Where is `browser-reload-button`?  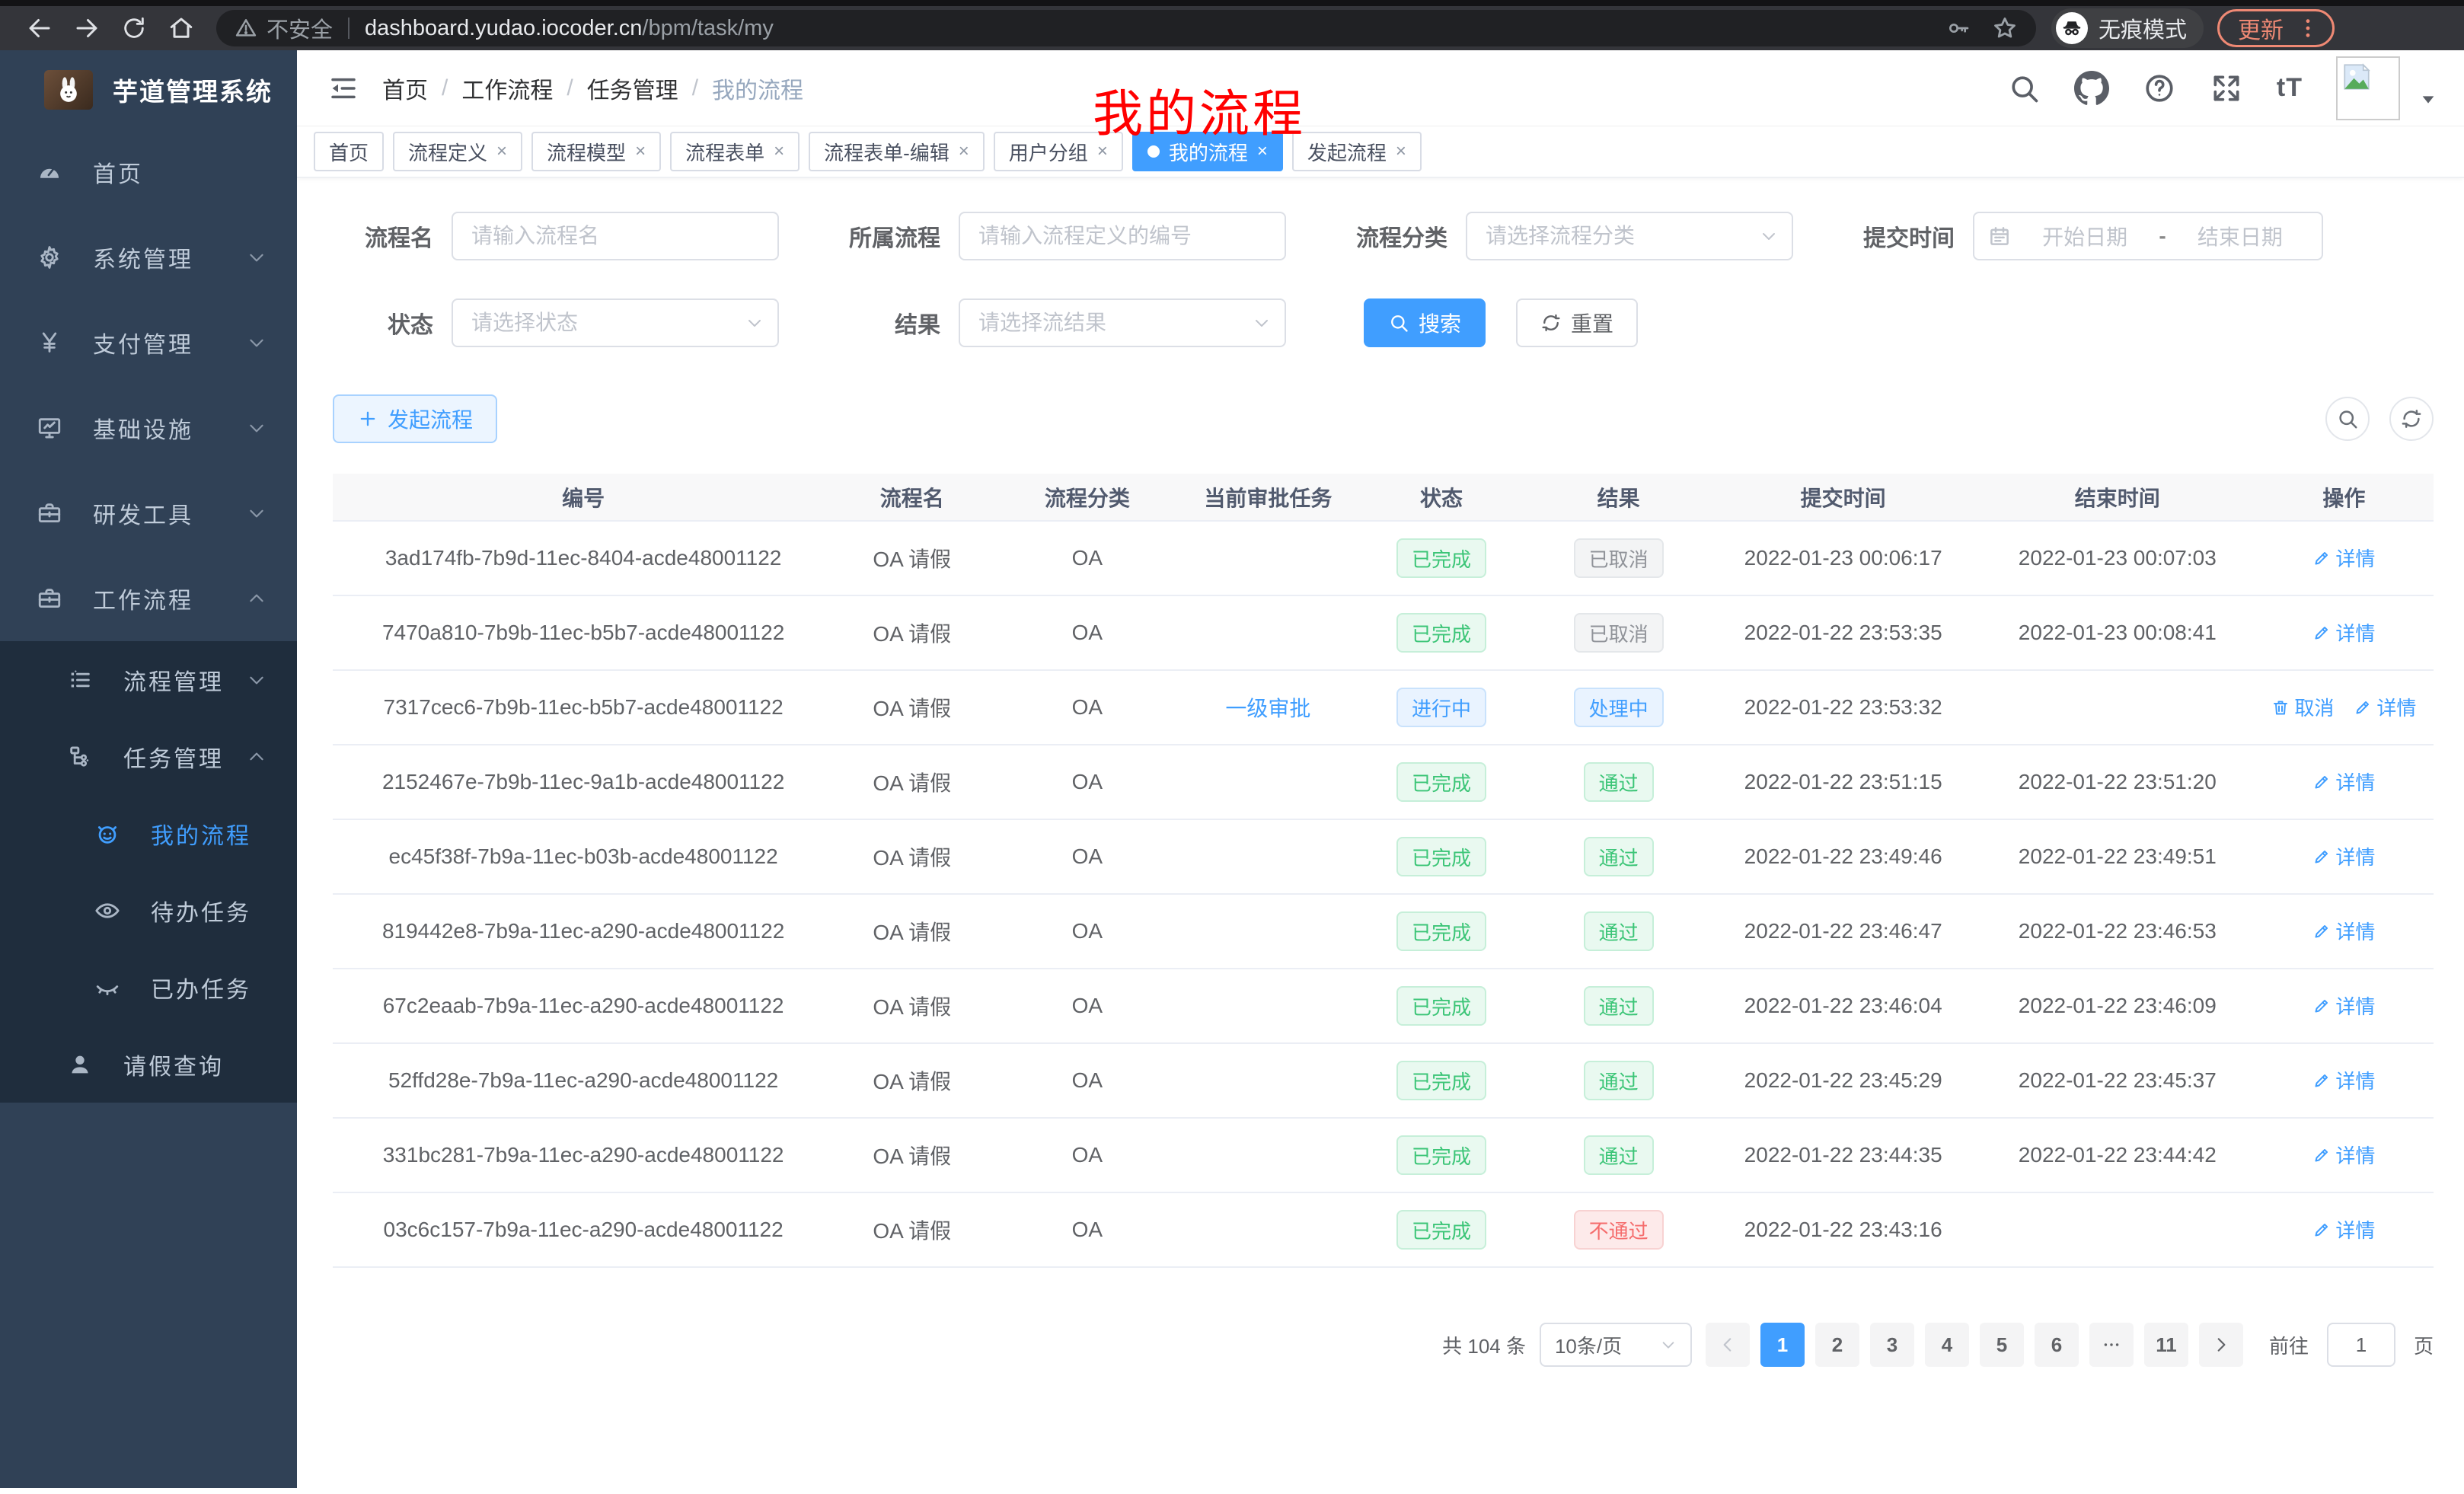
browser-reload-button is located at coordinates (134, 28).